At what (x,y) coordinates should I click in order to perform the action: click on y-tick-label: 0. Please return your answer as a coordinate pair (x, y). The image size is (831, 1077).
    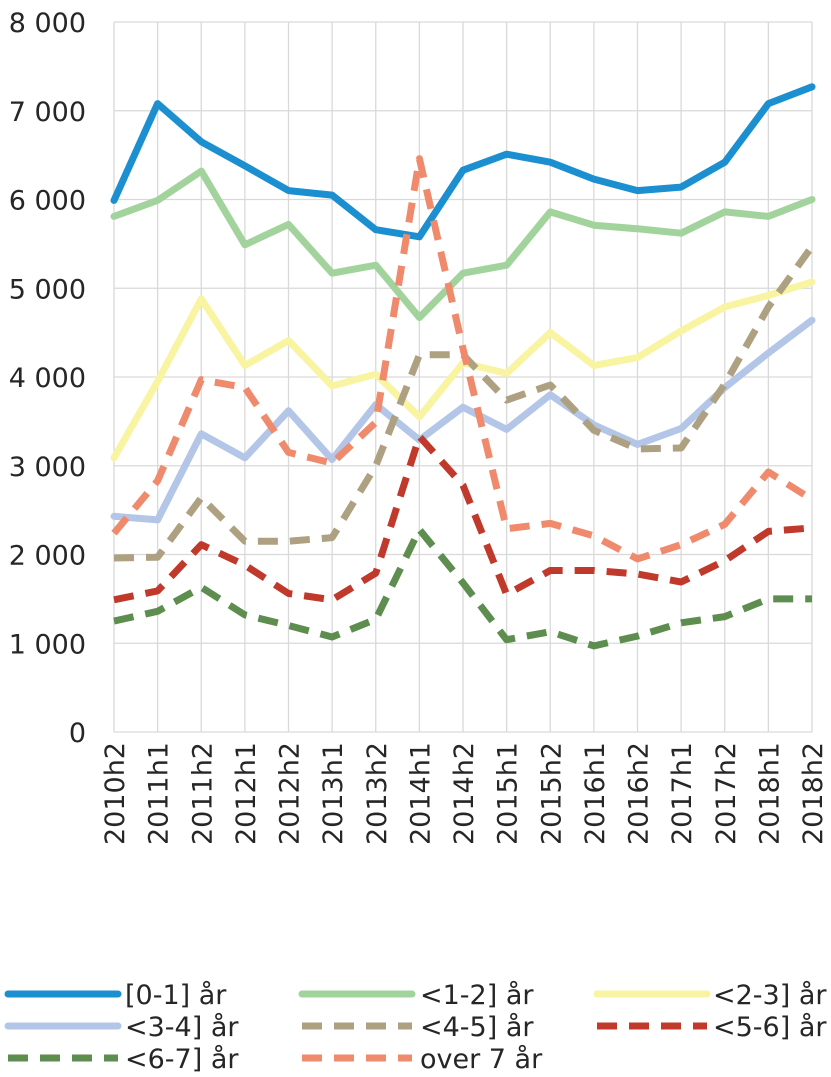
    Looking at the image, I should click on (77, 733).